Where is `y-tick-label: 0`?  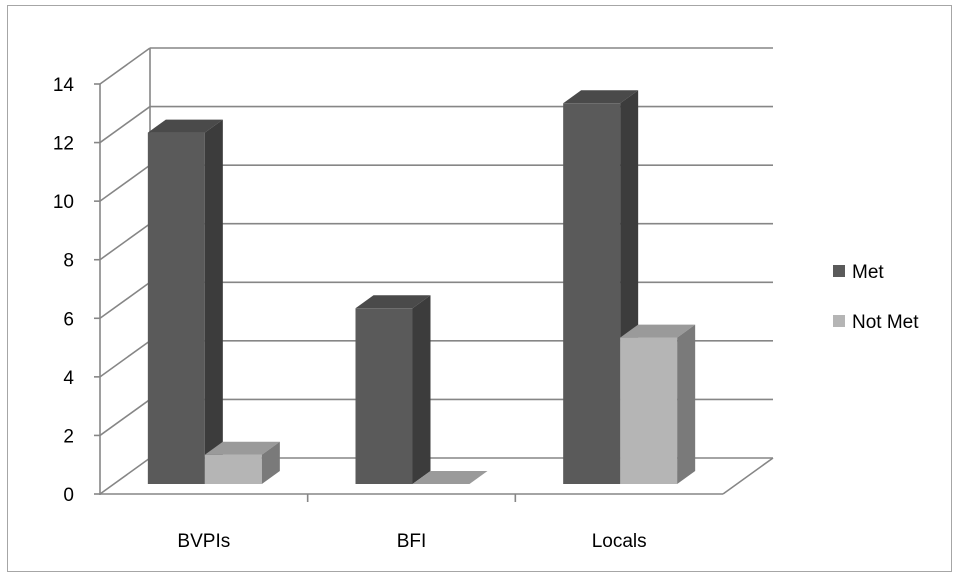
y-tick-label: 0 is located at coordinates (68, 495).